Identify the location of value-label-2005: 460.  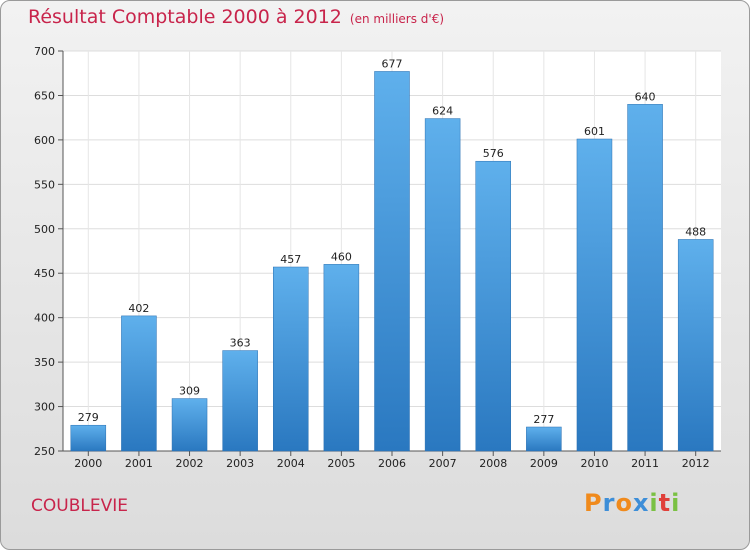
(341, 256).